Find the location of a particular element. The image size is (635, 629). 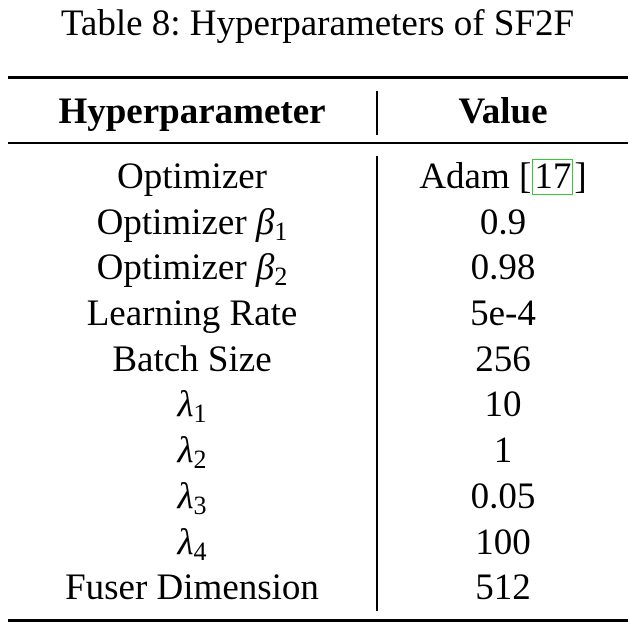

top-rule is located at coordinates (318, 77).